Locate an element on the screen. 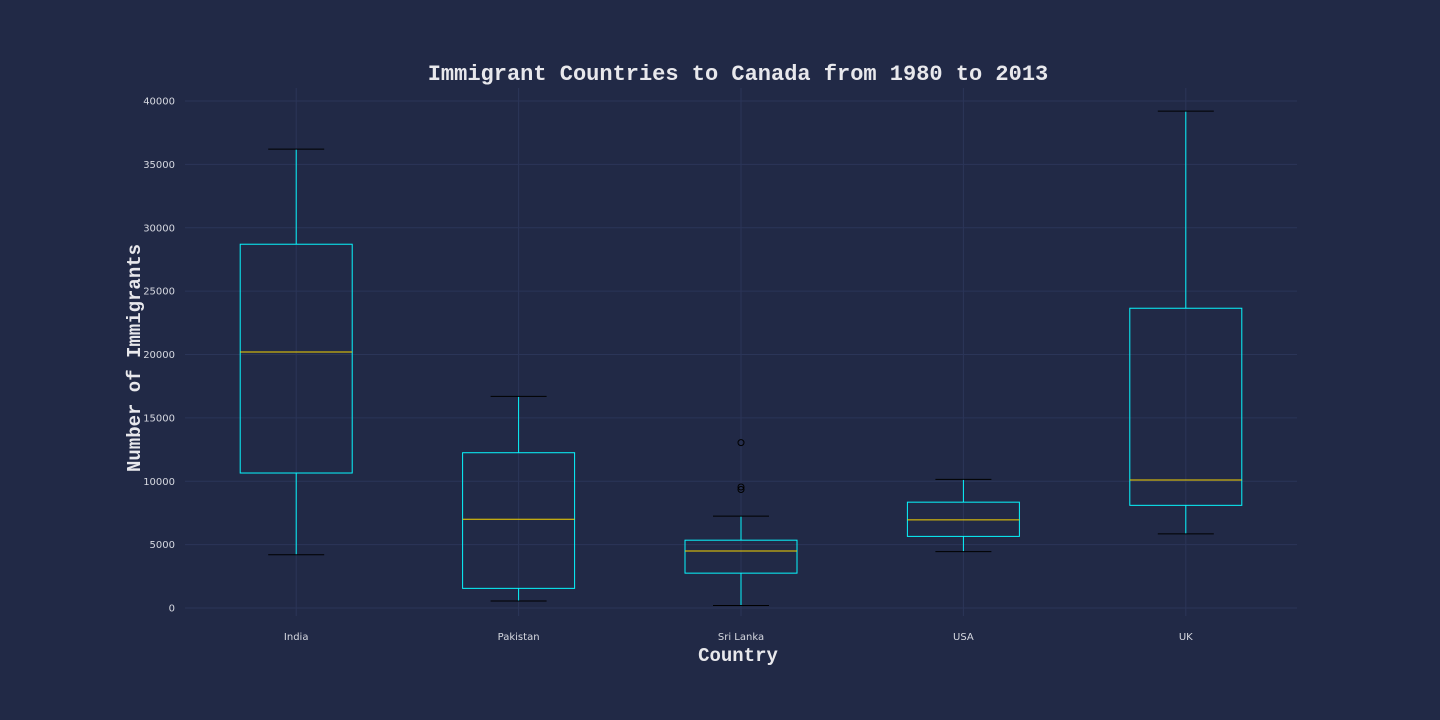 The width and height of the screenshot is (1440, 720). y-axis-ticks: 0 5000 10000 15000 20000 25000 30000 35000 40000 is located at coordinates (159, 356).